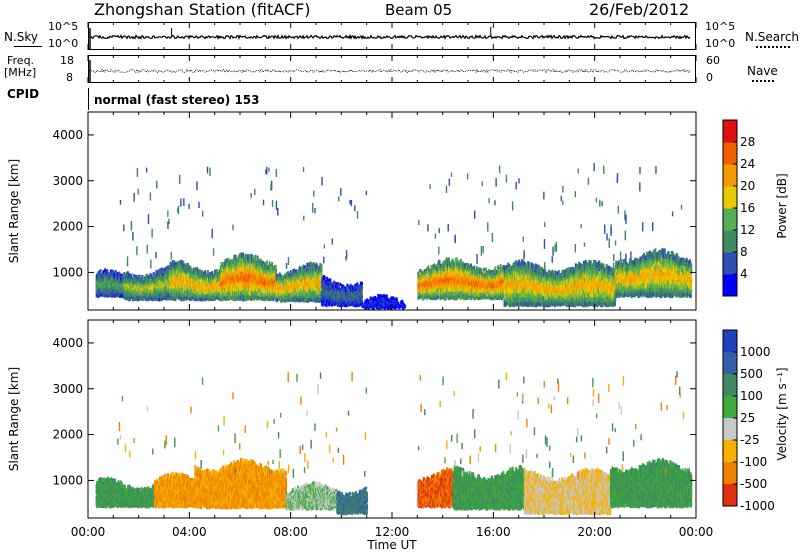 This screenshot has height=554, width=800. I want to click on nsky-line, so click(390, 37).